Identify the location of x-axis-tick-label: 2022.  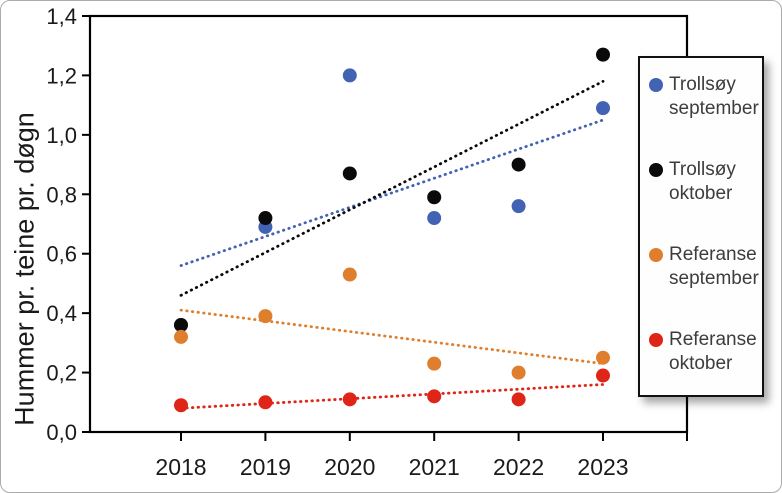
(518, 467).